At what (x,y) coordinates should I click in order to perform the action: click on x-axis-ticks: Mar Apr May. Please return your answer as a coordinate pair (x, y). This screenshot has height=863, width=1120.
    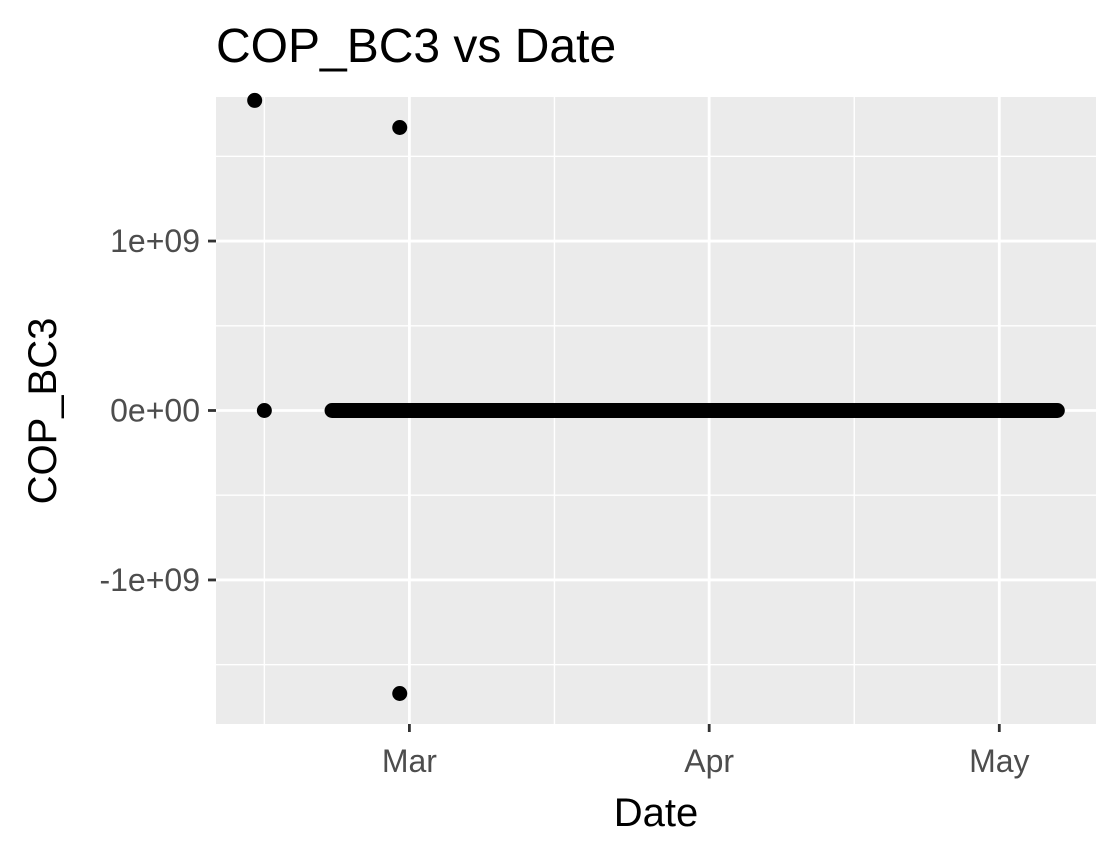
    Looking at the image, I should click on (706, 751).